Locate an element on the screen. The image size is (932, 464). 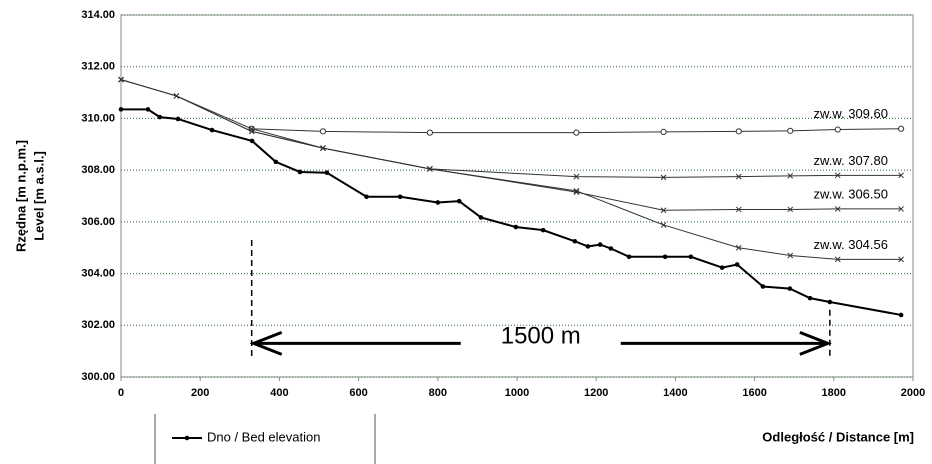
x-tick-label: 1600 is located at coordinates (754, 393).